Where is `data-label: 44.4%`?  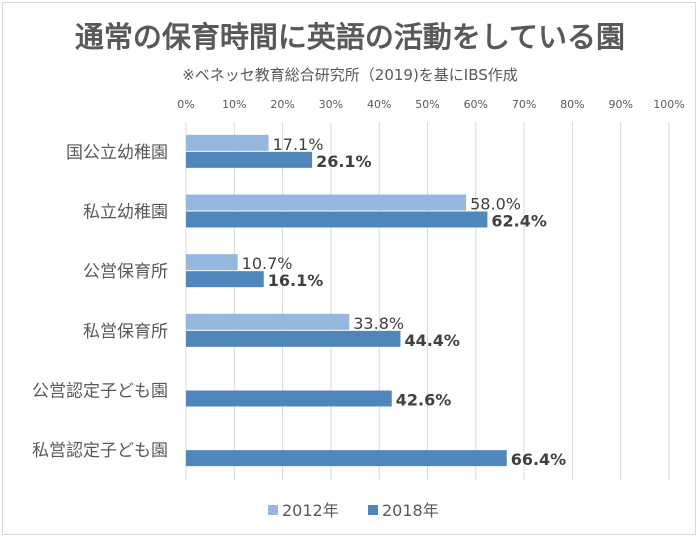 data-label: 44.4% is located at coordinates (432, 340).